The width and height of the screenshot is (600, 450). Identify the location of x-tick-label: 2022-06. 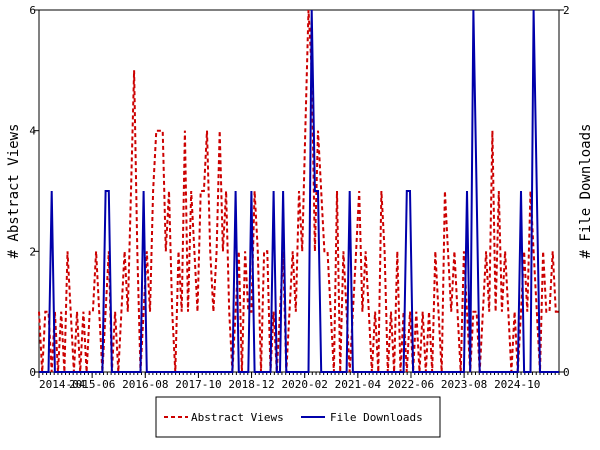
(411, 384).